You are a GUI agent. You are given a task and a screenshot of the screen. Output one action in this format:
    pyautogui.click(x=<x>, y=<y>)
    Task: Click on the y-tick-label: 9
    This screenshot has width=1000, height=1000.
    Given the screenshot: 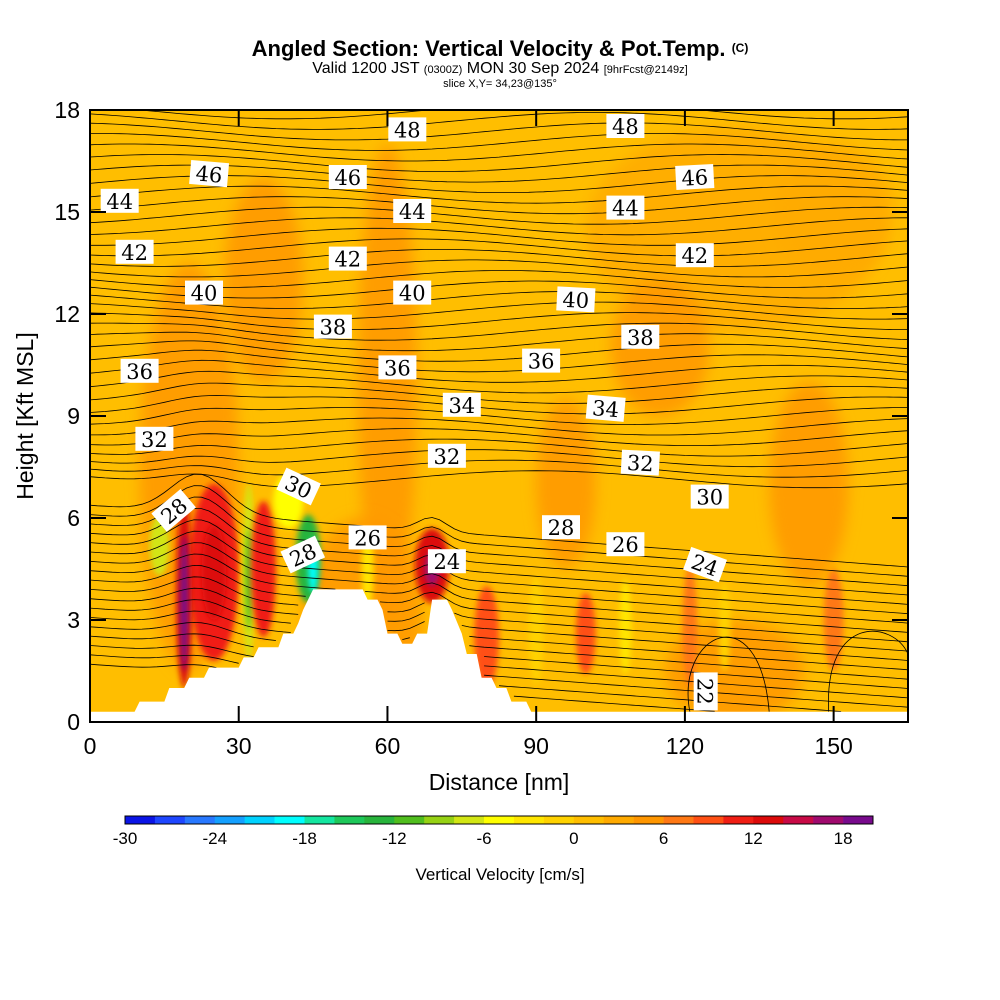 What is the action you would take?
    pyautogui.click(x=73, y=416)
    